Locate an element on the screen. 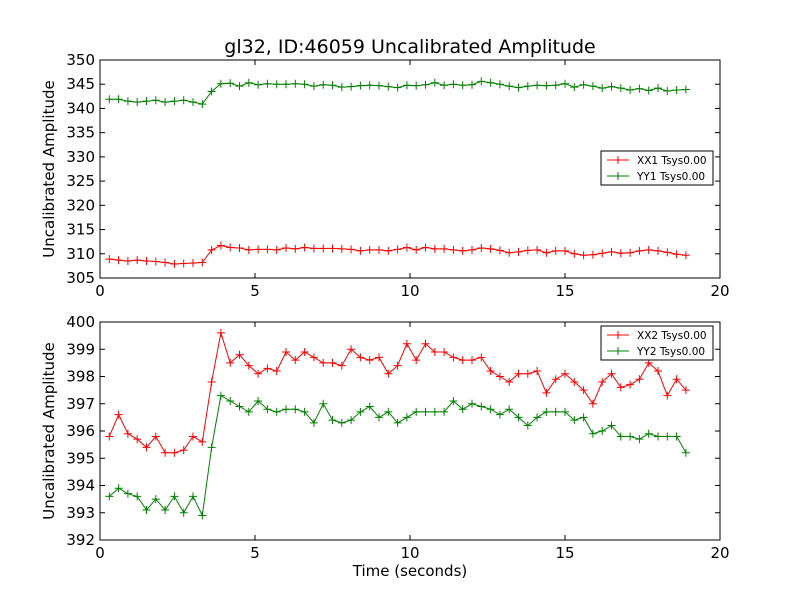 This screenshot has width=800, height=600. top-ytick-label: 305 is located at coordinates (80, 278).